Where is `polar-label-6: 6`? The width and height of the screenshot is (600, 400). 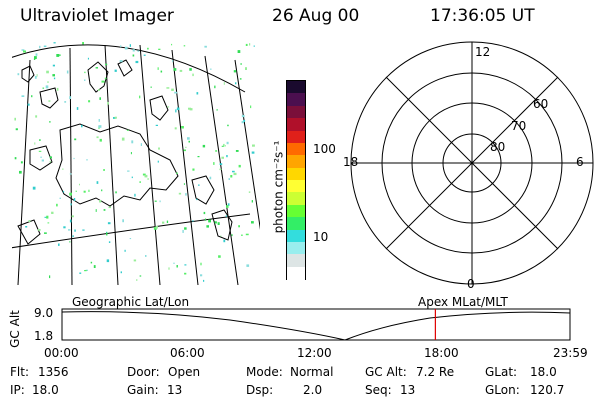
polar-label-6: 6 is located at coordinates (580, 162).